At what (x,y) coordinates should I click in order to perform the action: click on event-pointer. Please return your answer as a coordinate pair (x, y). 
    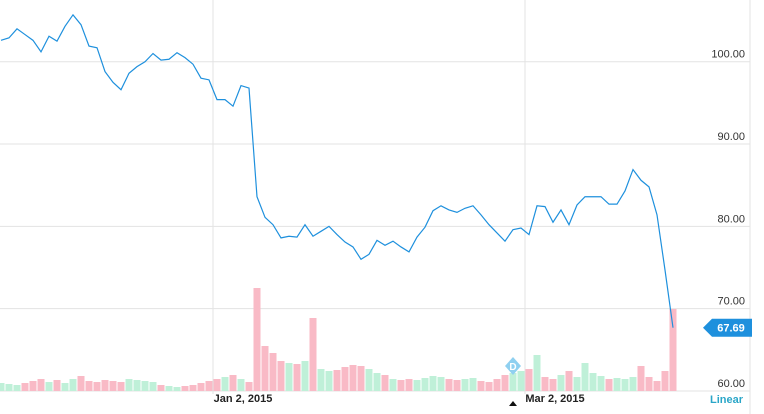
    Looking at the image, I should click on (513, 403).